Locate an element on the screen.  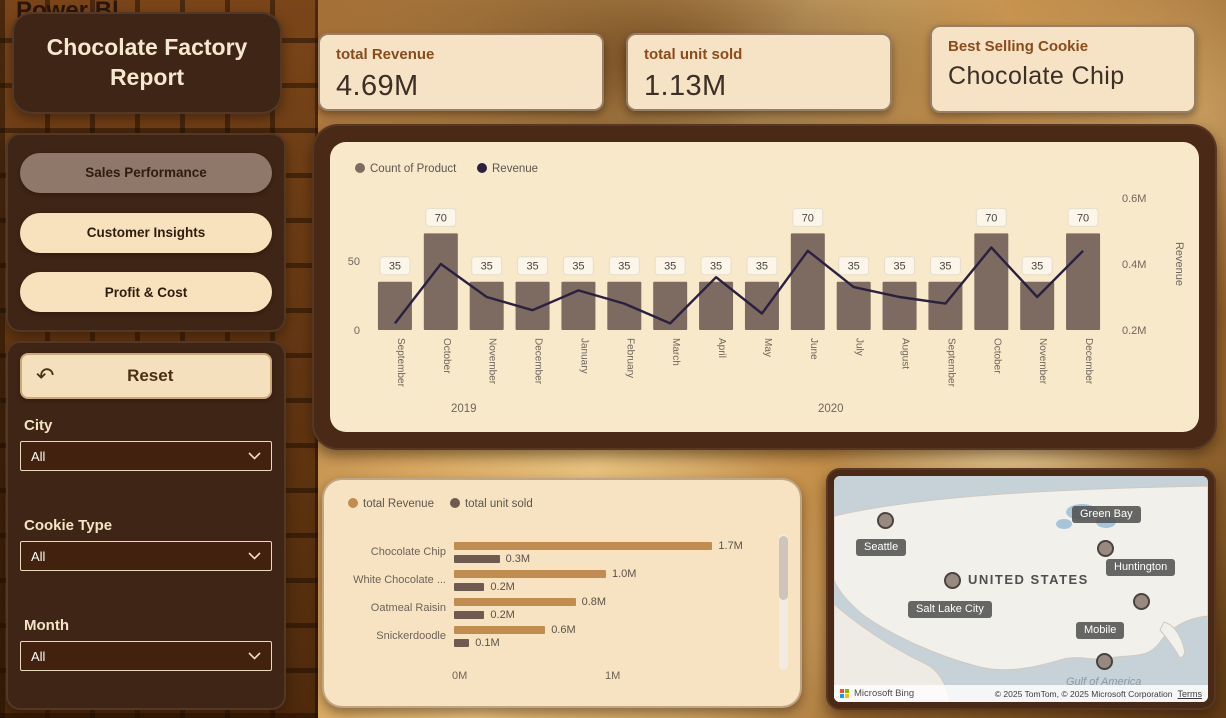
kpi-value: 4.69M is located at coordinates (377, 86).